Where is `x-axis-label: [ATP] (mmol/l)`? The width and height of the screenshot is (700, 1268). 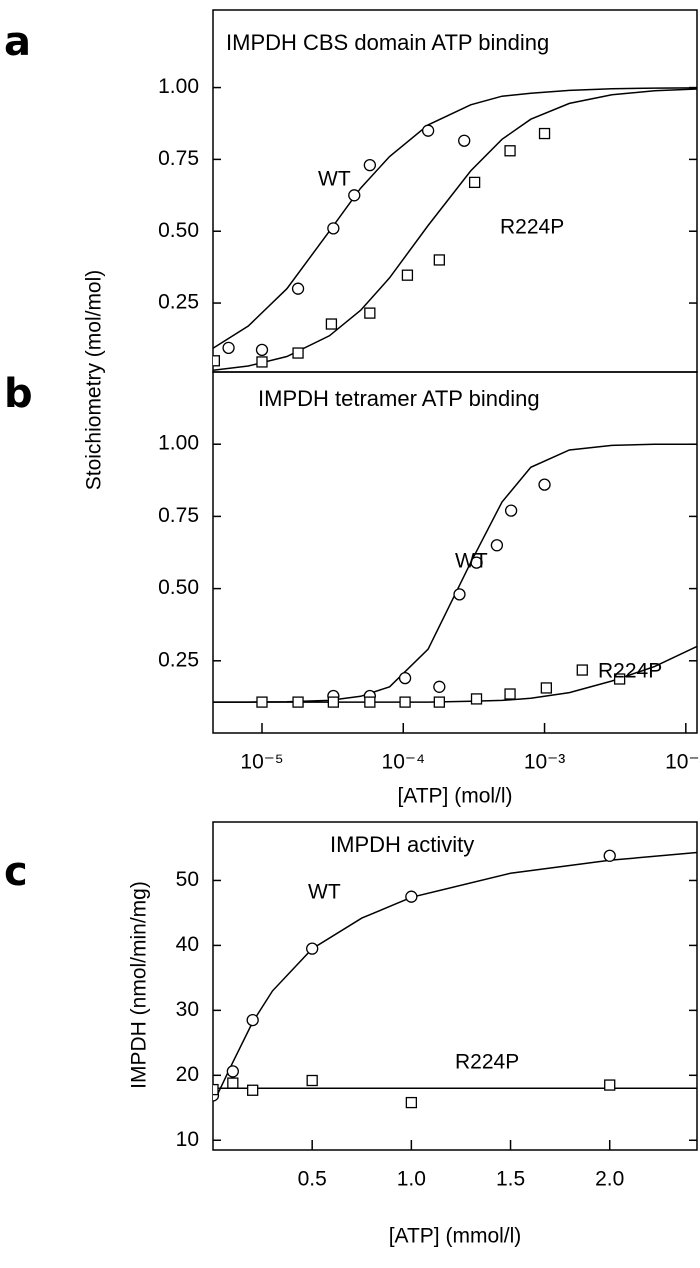
x-axis-label: [ATP] (mmol/l) is located at coordinates (455, 1236).